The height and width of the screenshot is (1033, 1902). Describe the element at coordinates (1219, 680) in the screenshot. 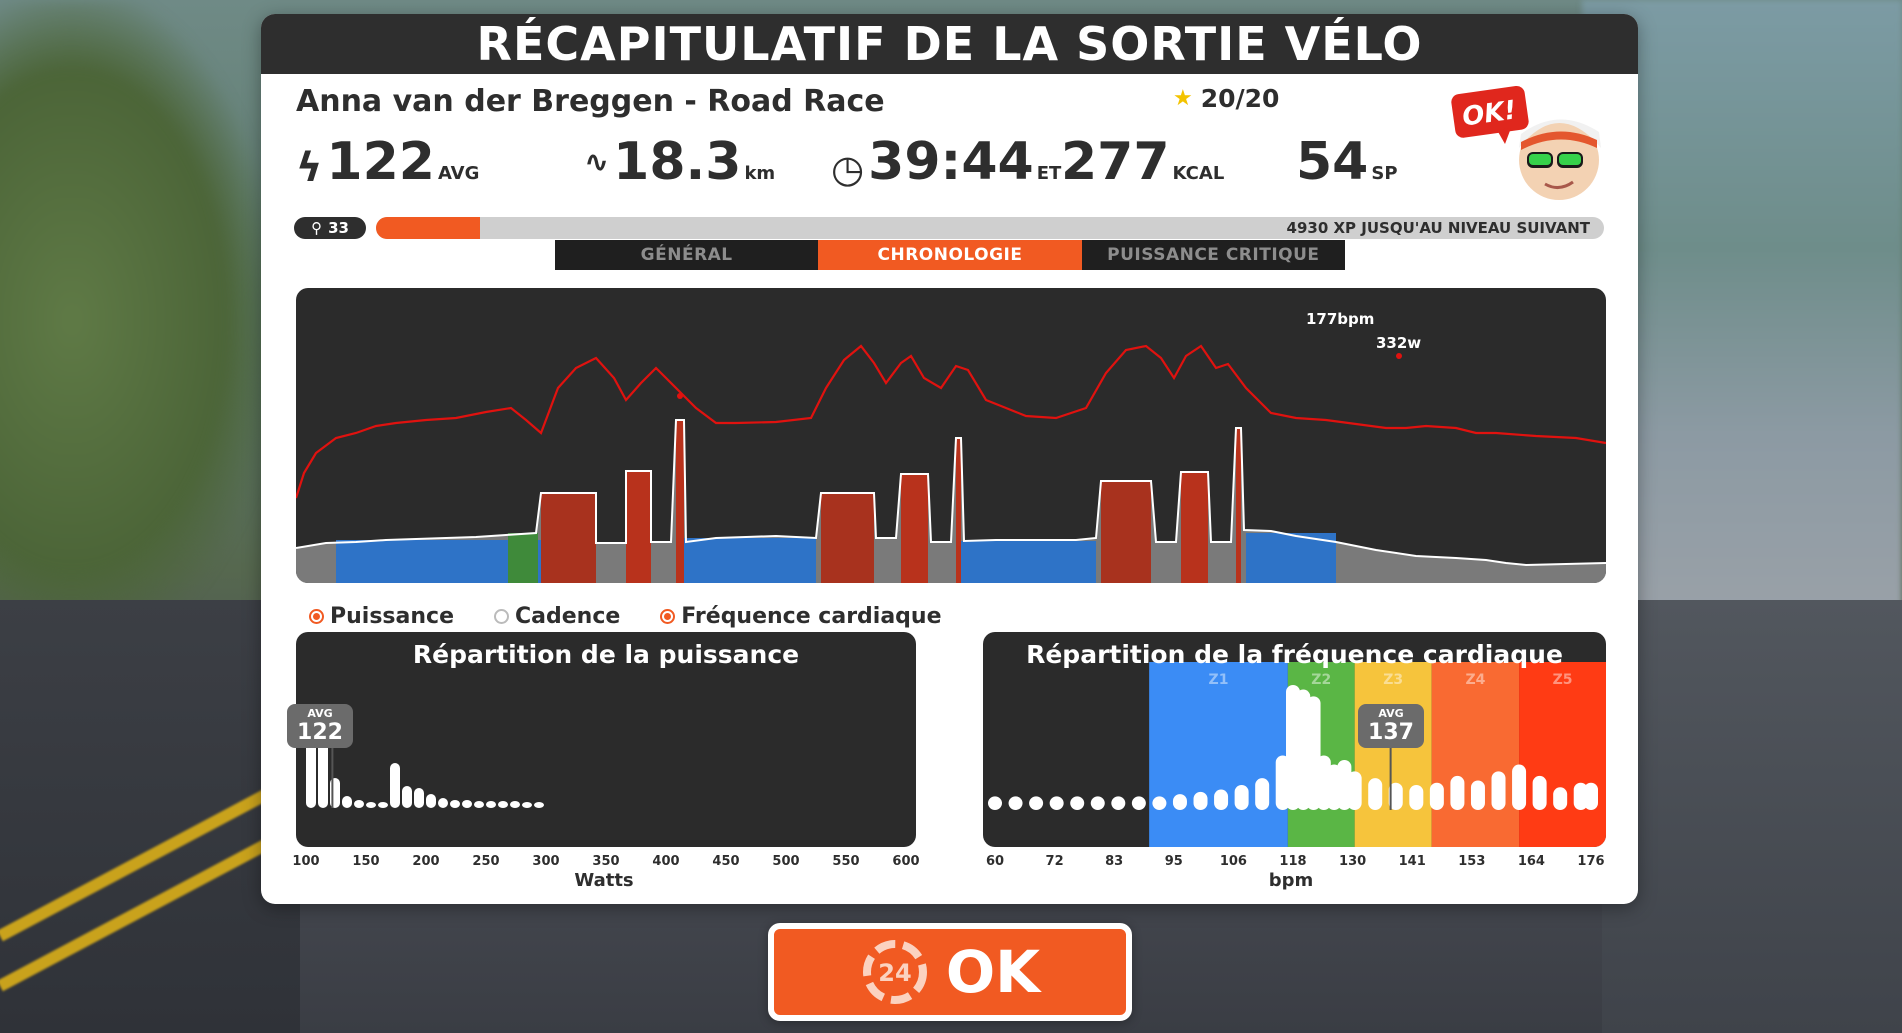

I see `hr-zone-label: Z1` at that location.